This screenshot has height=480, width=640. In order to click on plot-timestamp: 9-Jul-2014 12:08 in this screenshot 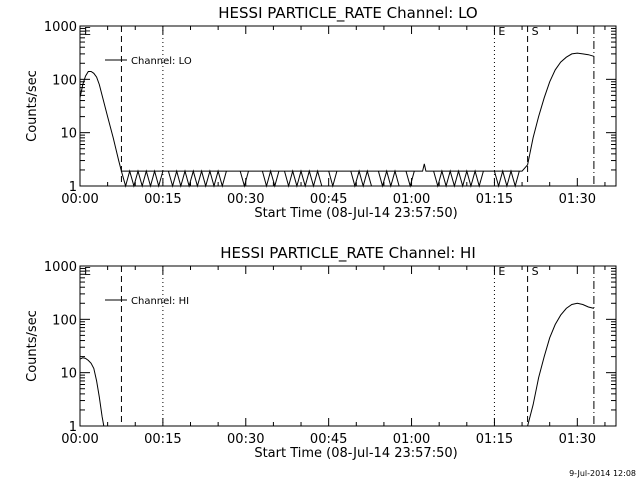, I will do `click(602, 473)`.